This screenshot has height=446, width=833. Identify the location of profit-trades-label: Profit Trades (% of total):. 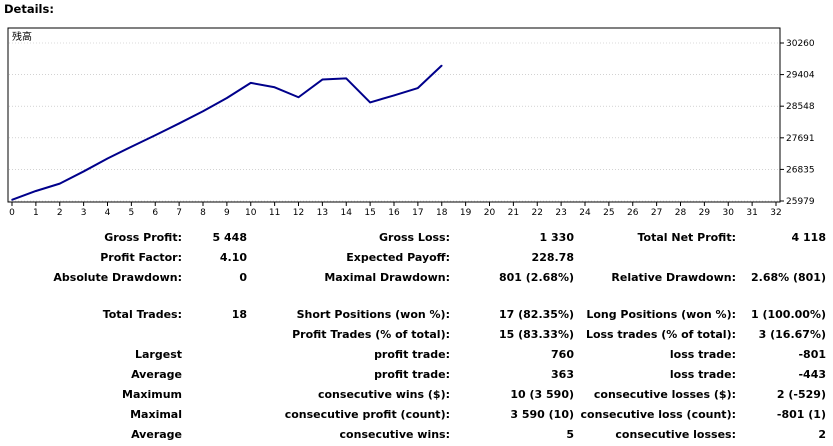
(371, 334).